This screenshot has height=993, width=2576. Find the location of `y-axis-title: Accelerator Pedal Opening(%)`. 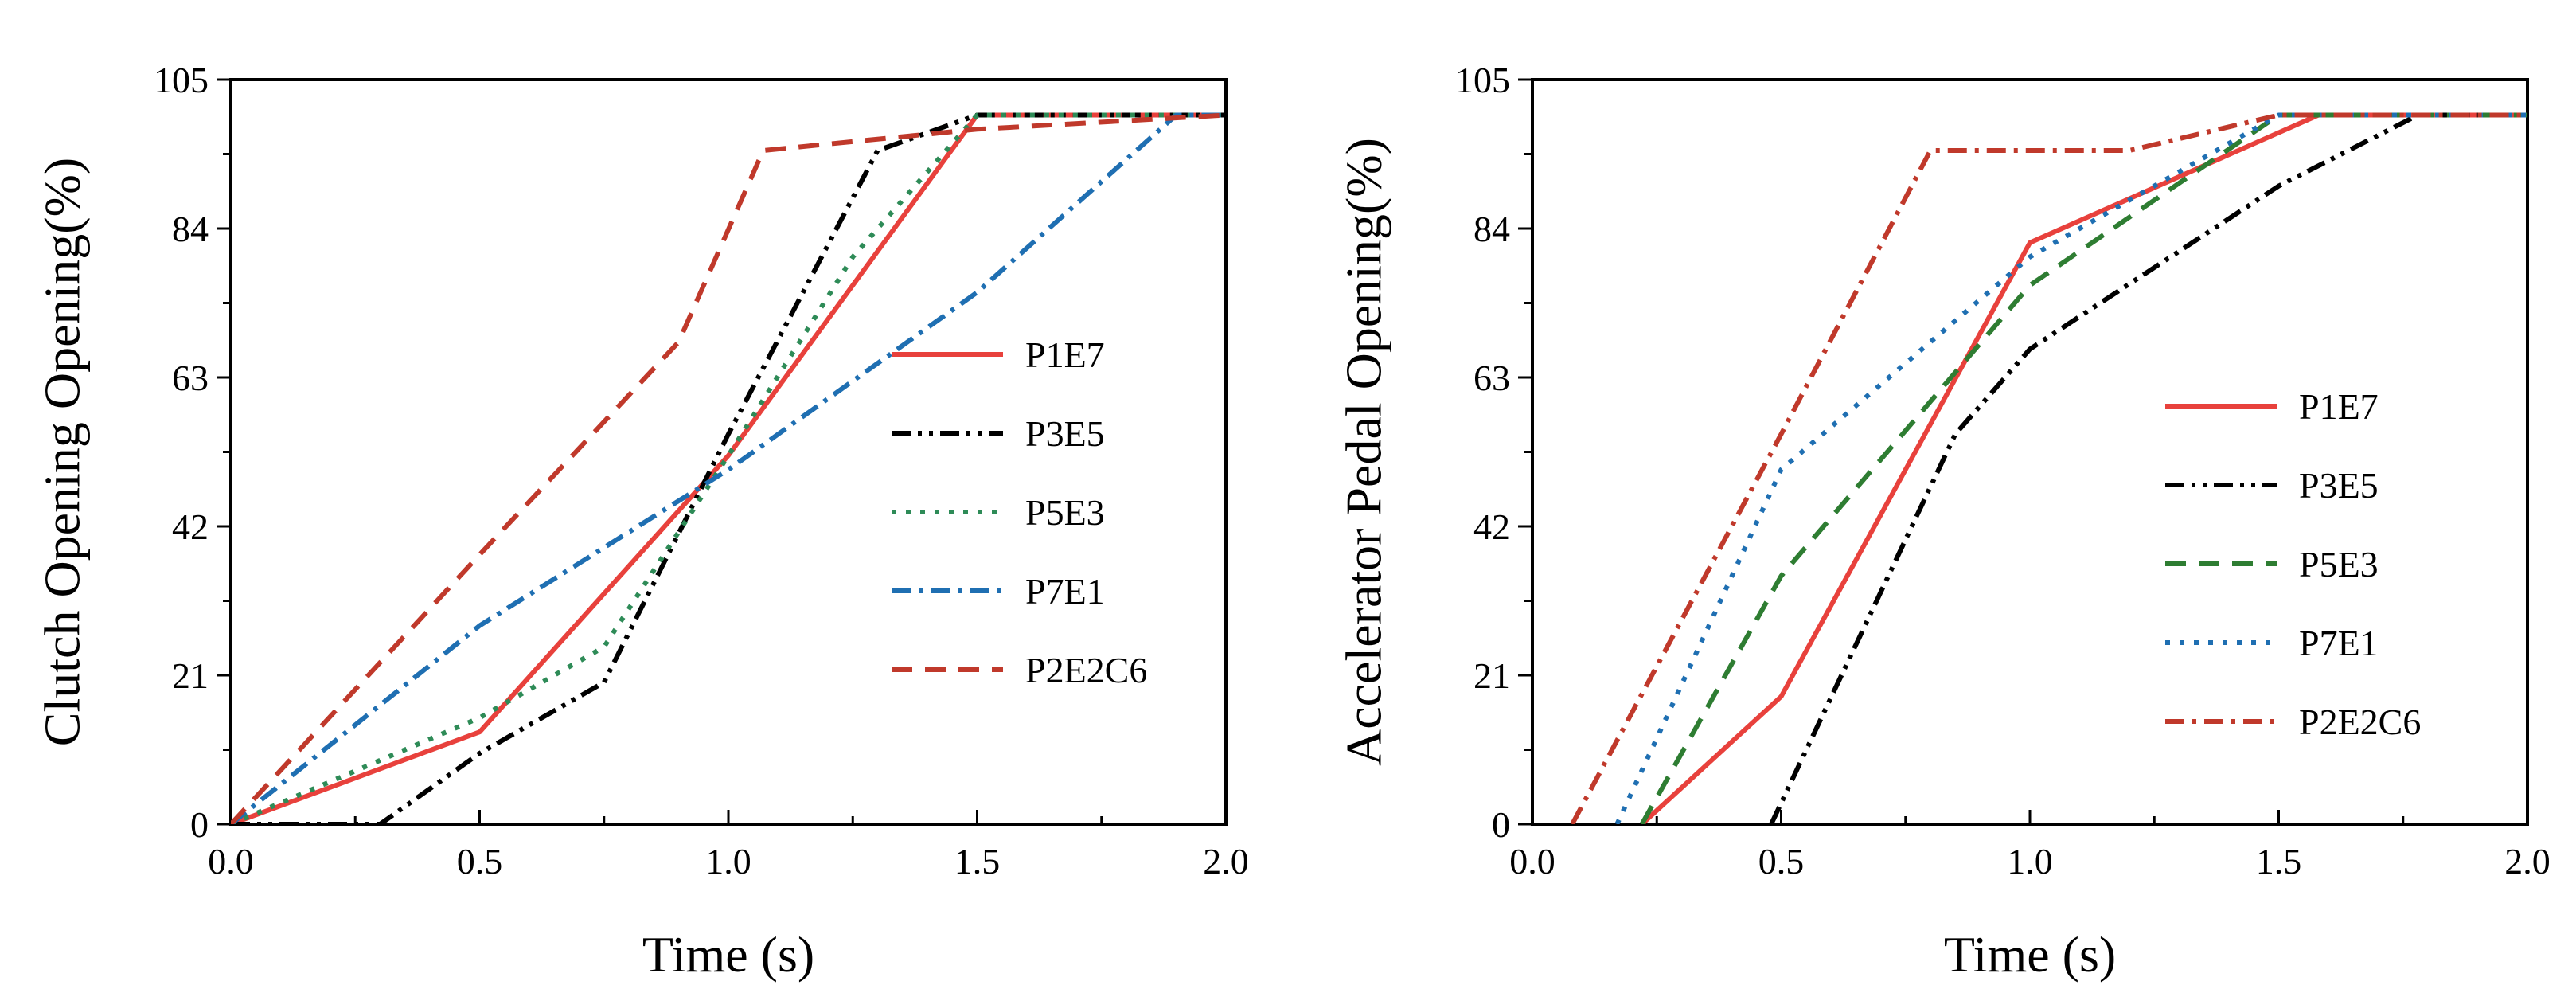

y-axis-title: Accelerator Pedal Opening(%) is located at coordinates (1364, 452).